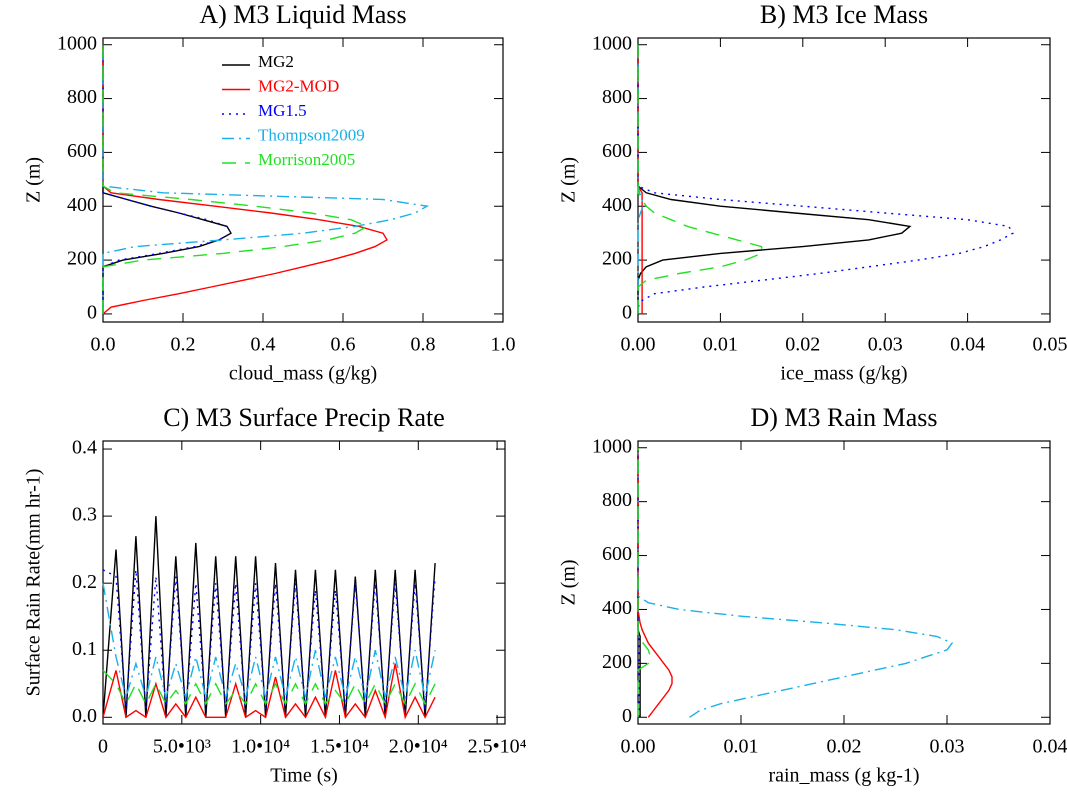  I want to click on legend-label: MG1.5, so click(282, 110).